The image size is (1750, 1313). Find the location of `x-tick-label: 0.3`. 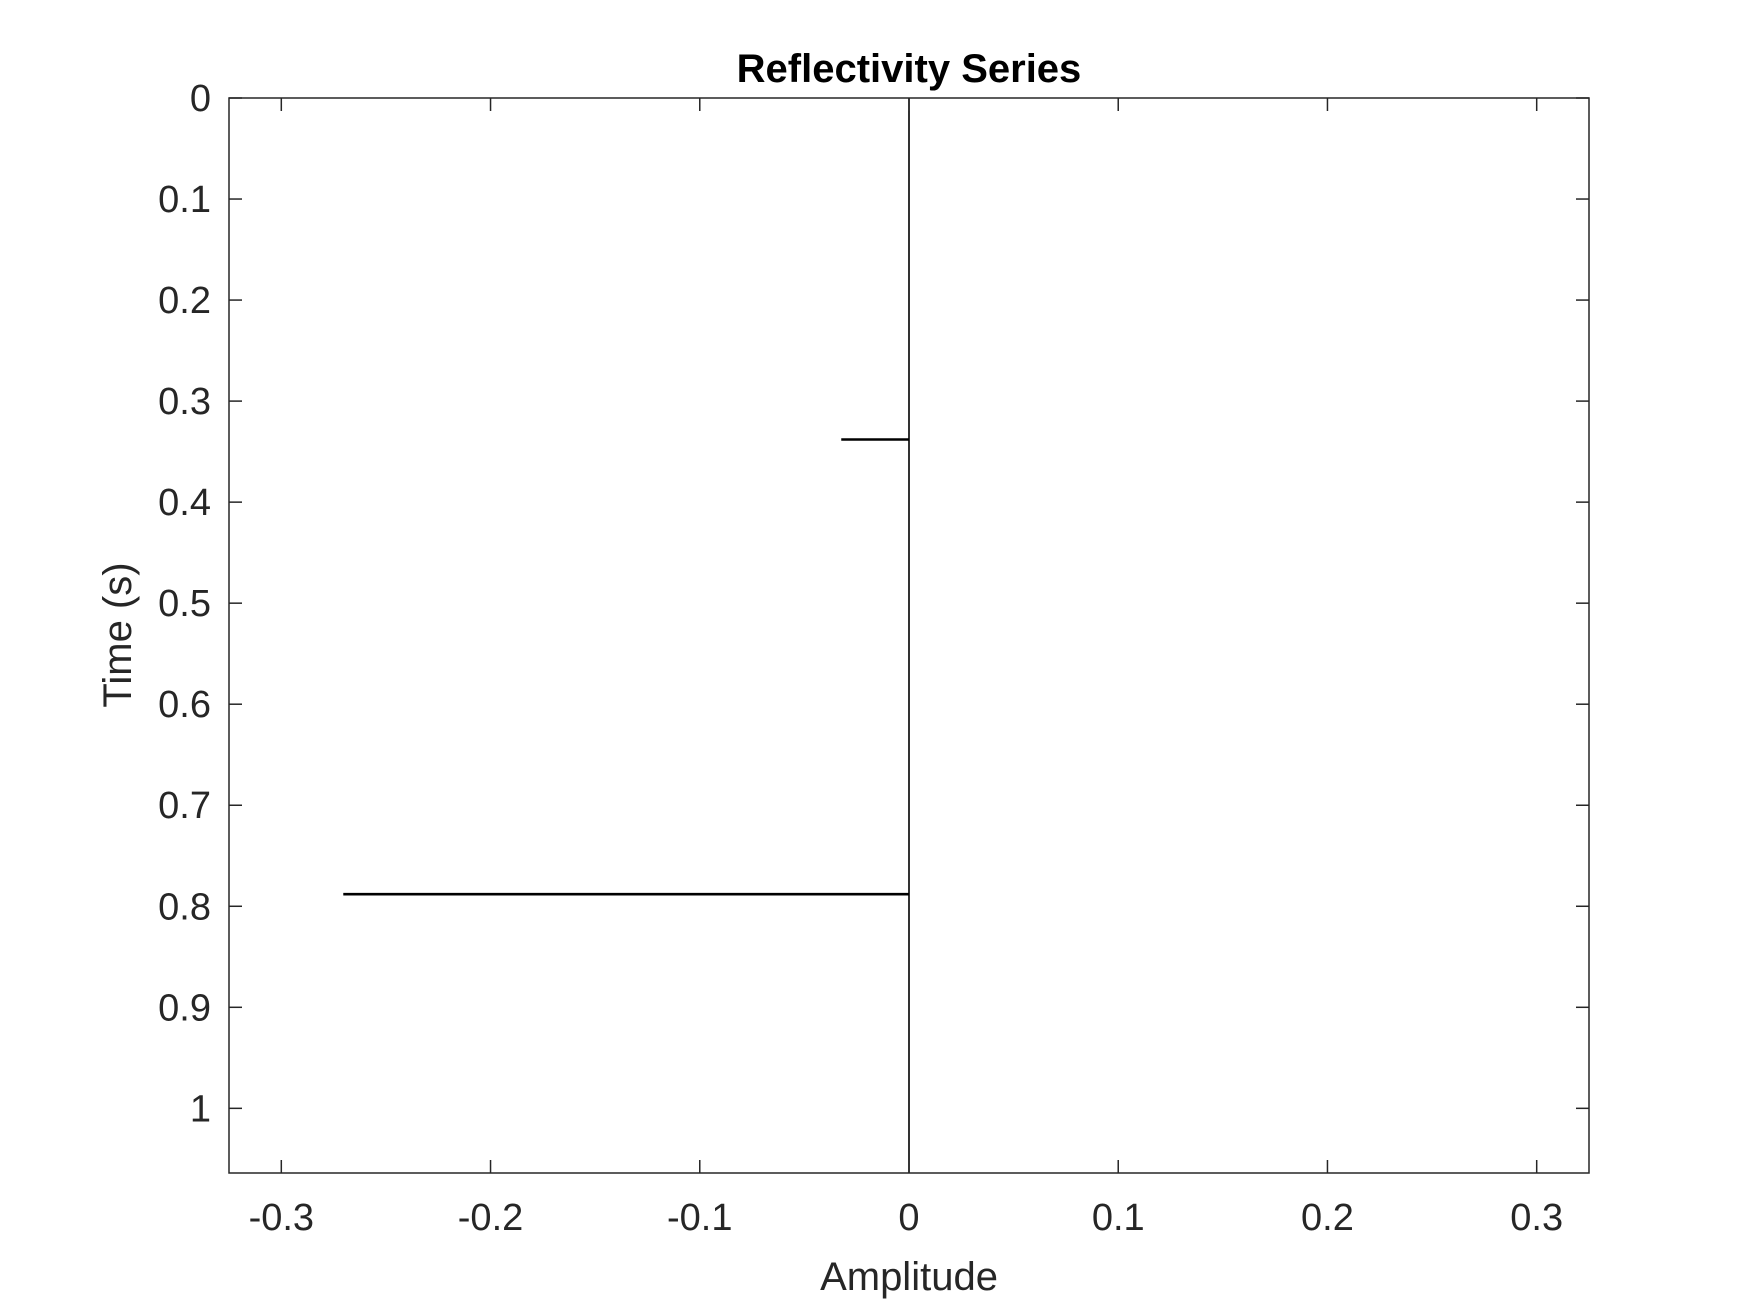

x-tick-label: 0.3 is located at coordinates (1536, 1218).